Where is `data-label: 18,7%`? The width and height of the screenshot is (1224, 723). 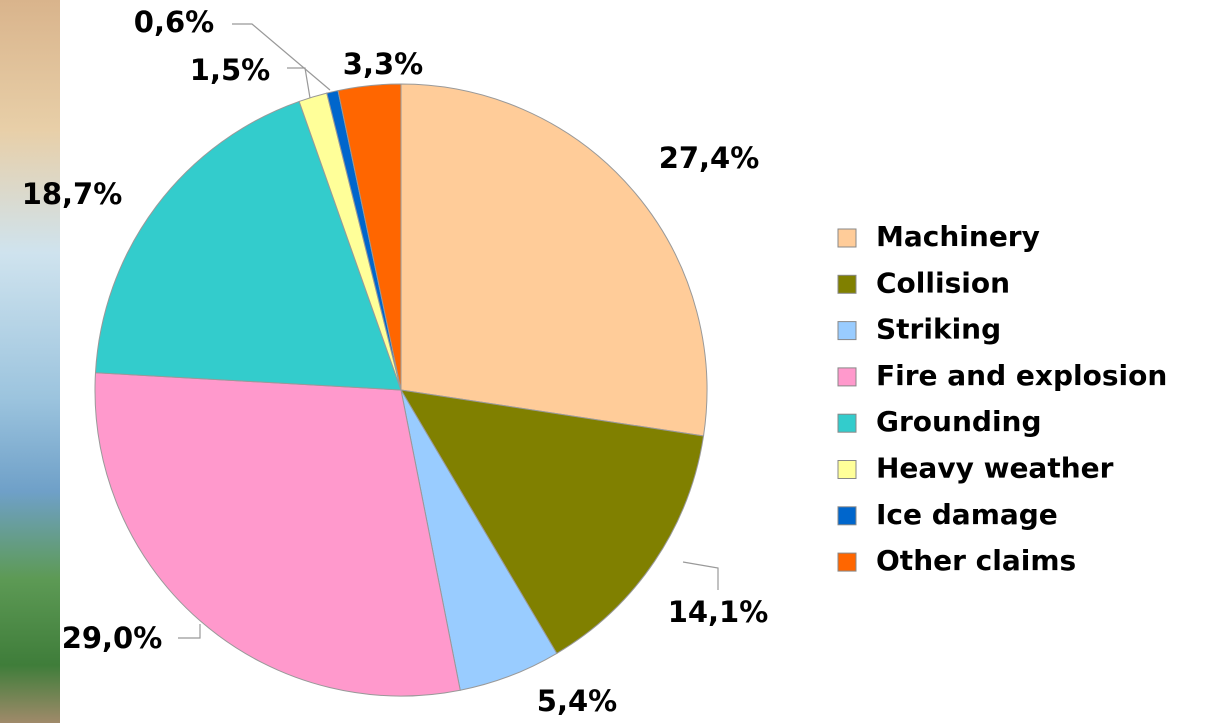
data-label: 18,7% is located at coordinates (72, 194).